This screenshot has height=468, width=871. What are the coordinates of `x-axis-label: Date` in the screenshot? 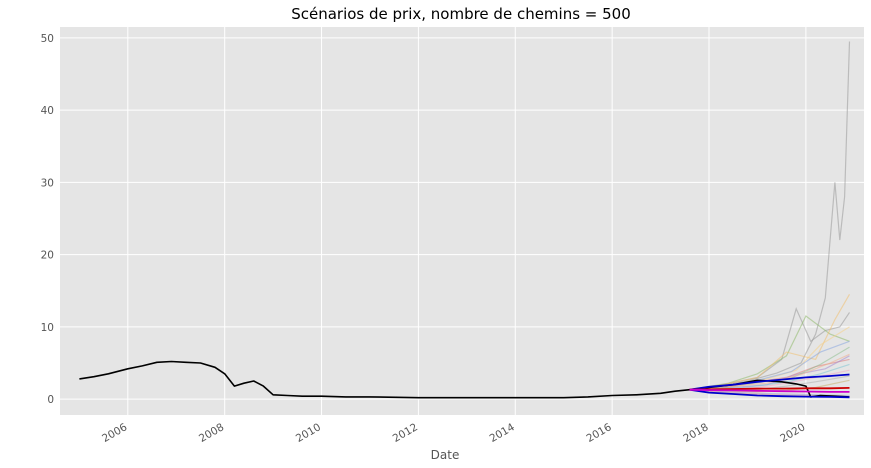 It's located at (445, 455).